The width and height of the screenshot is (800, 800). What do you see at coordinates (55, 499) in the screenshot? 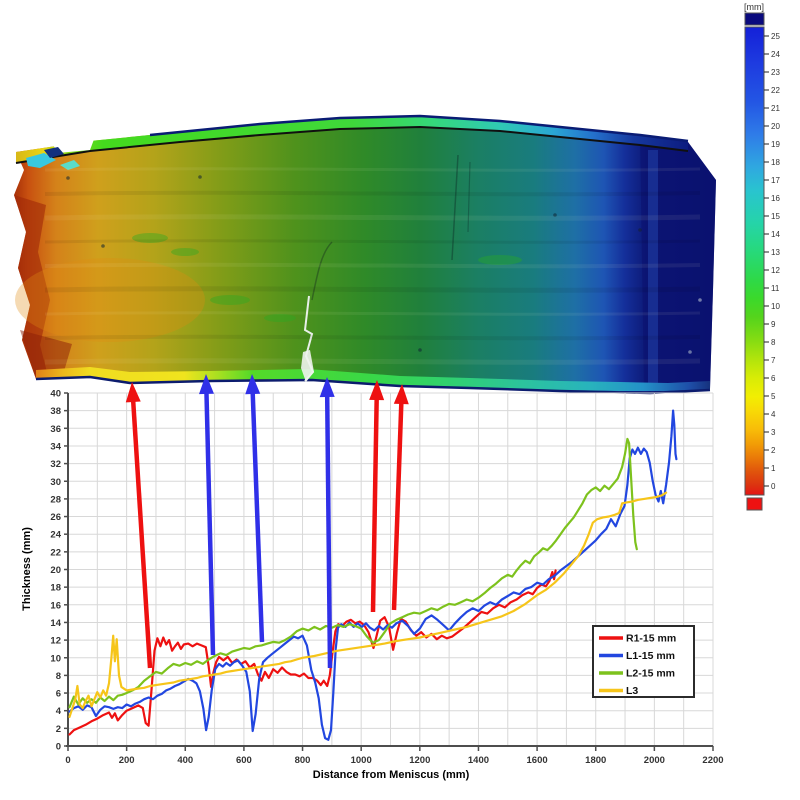
I see `y-tick-label: 28` at bounding box center [55, 499].